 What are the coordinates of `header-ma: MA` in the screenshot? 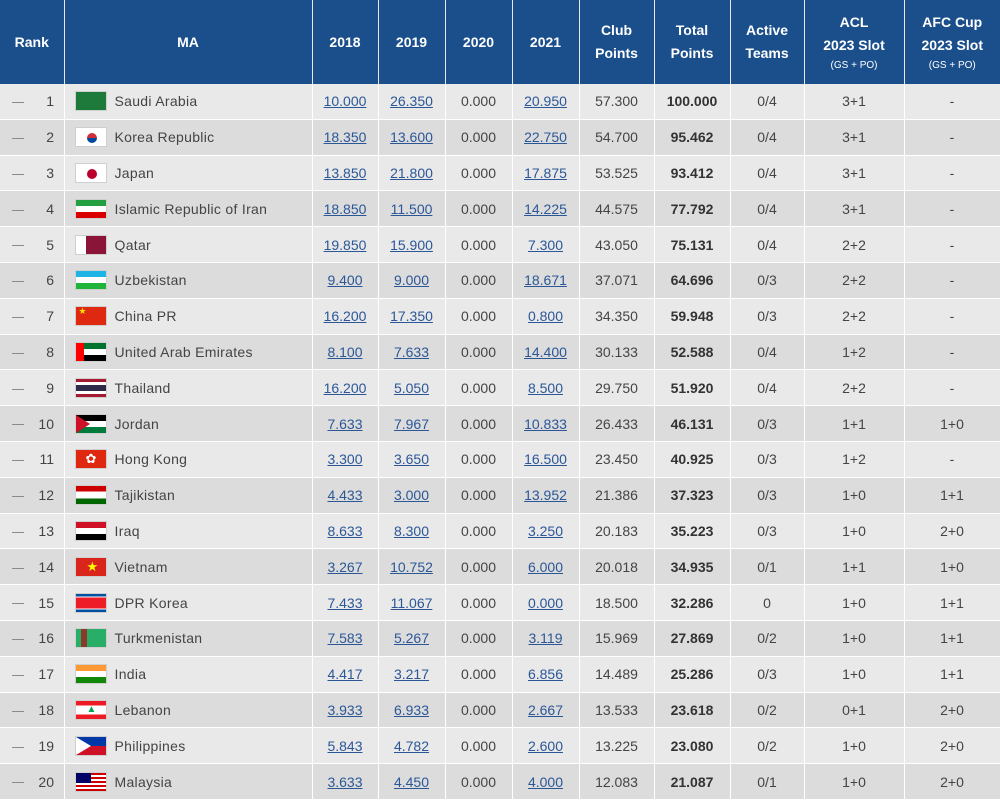 It's located at (188, 42).